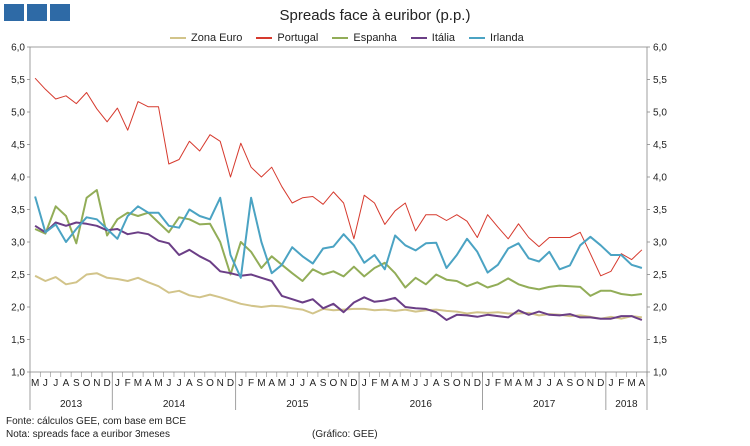 This screenshot has width=750, height=446. What do you see at coordinates (18, 145) in the screenshot?
I see `y-tick-label: 4,5` at bounding box center [18, 145].